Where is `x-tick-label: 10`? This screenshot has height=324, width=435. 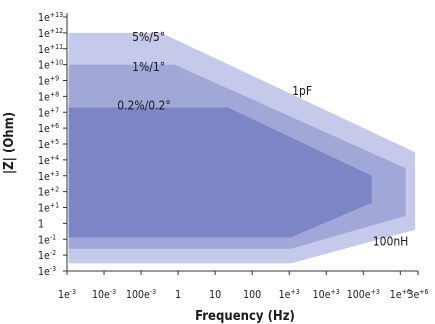 x-tick-label: 10 is located at coordinates (215, 295).